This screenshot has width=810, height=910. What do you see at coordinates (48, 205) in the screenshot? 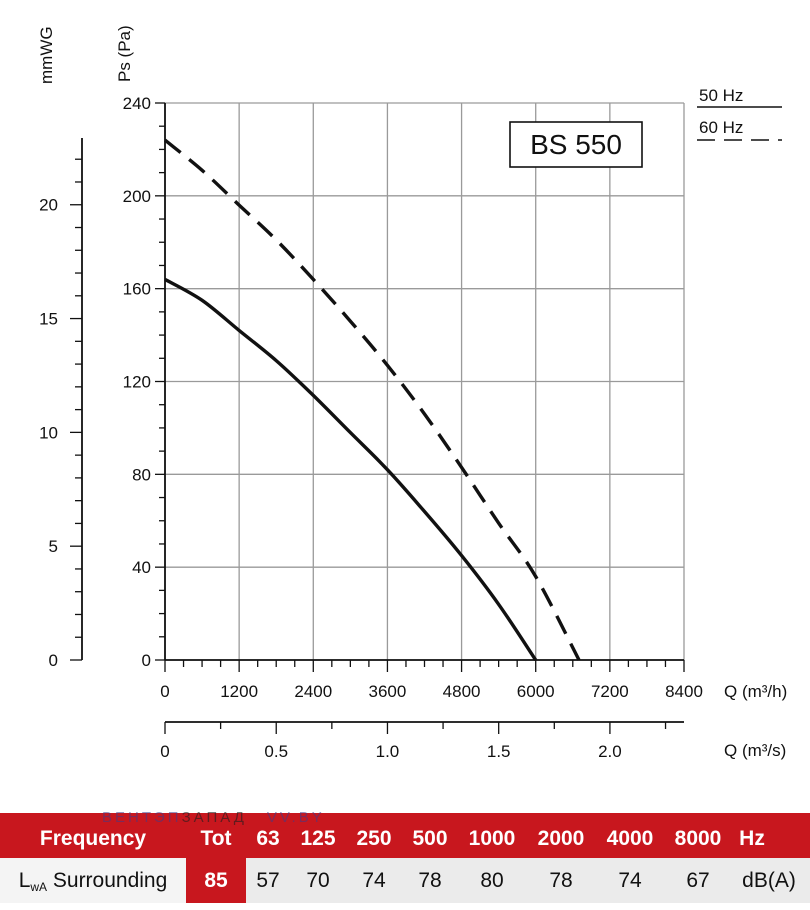
I see `y2-tick-label: 20` at bounding box center [48, 205].